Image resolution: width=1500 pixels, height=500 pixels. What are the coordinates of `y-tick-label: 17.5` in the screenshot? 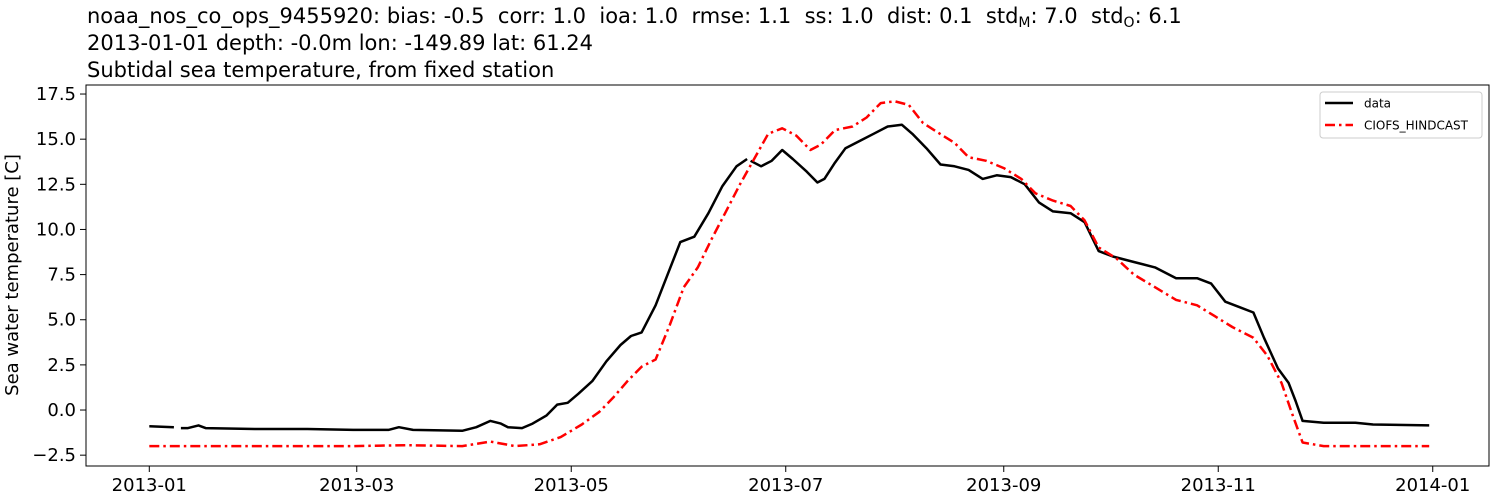 It's located at (56, 94).